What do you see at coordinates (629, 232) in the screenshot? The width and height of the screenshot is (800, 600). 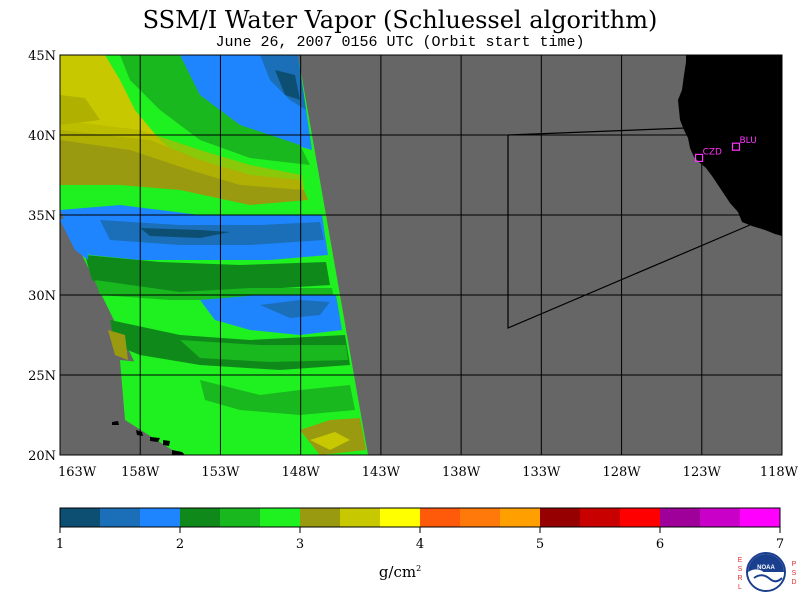 I see `flight-track` at bounding box center [629, 232].